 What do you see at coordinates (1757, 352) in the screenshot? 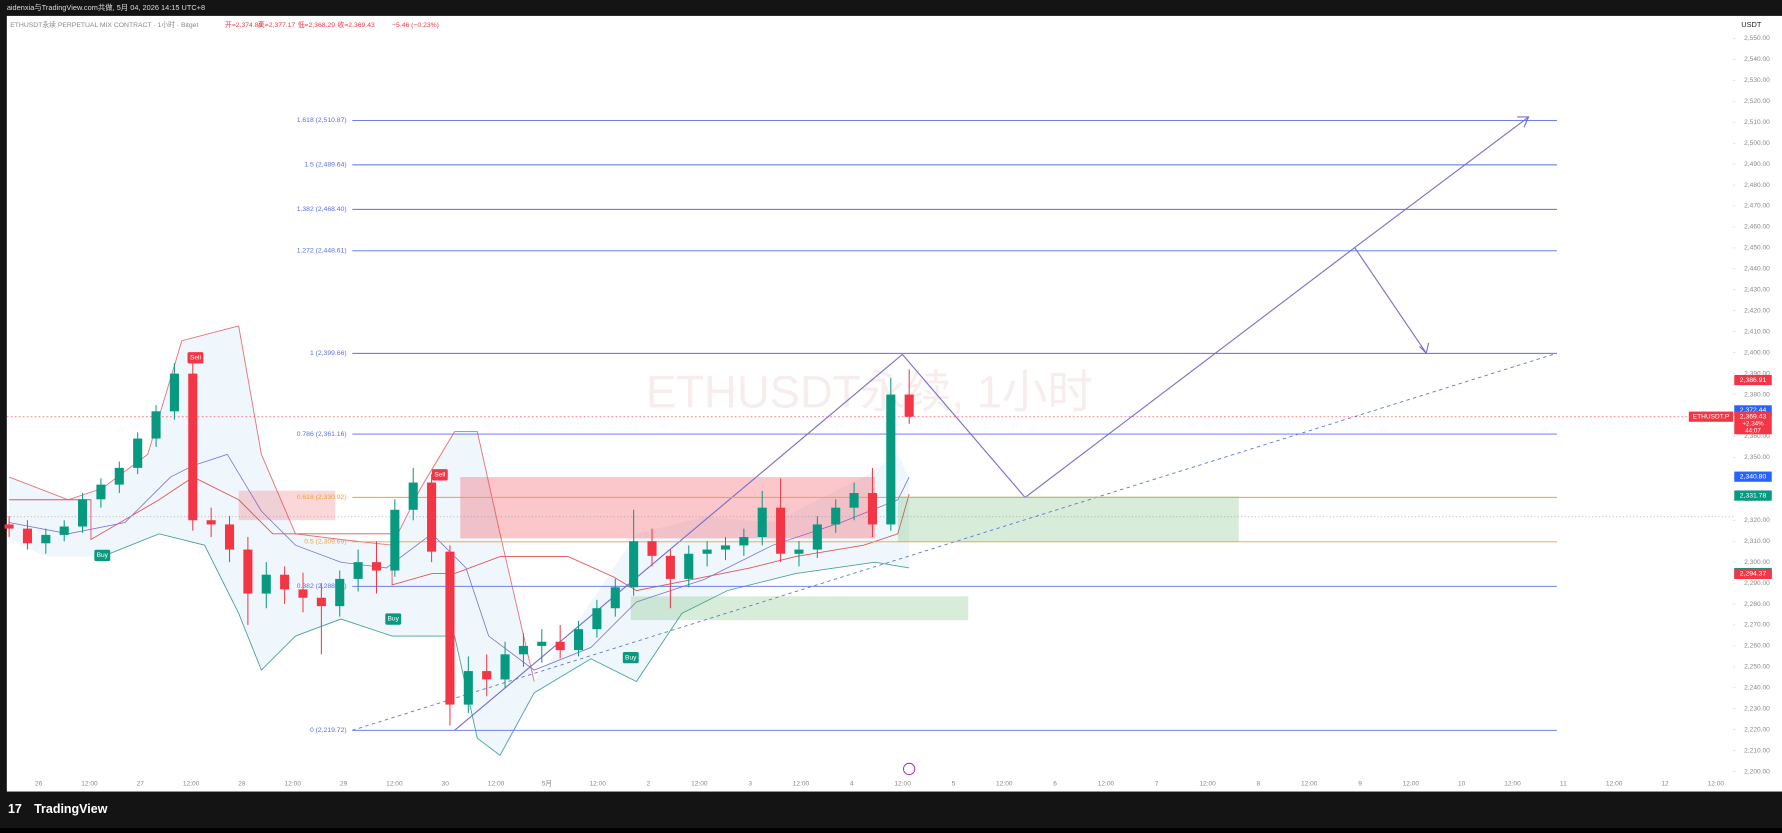
I see `y-tick-label: 2,400.00` at bounding box center [1757, 352].